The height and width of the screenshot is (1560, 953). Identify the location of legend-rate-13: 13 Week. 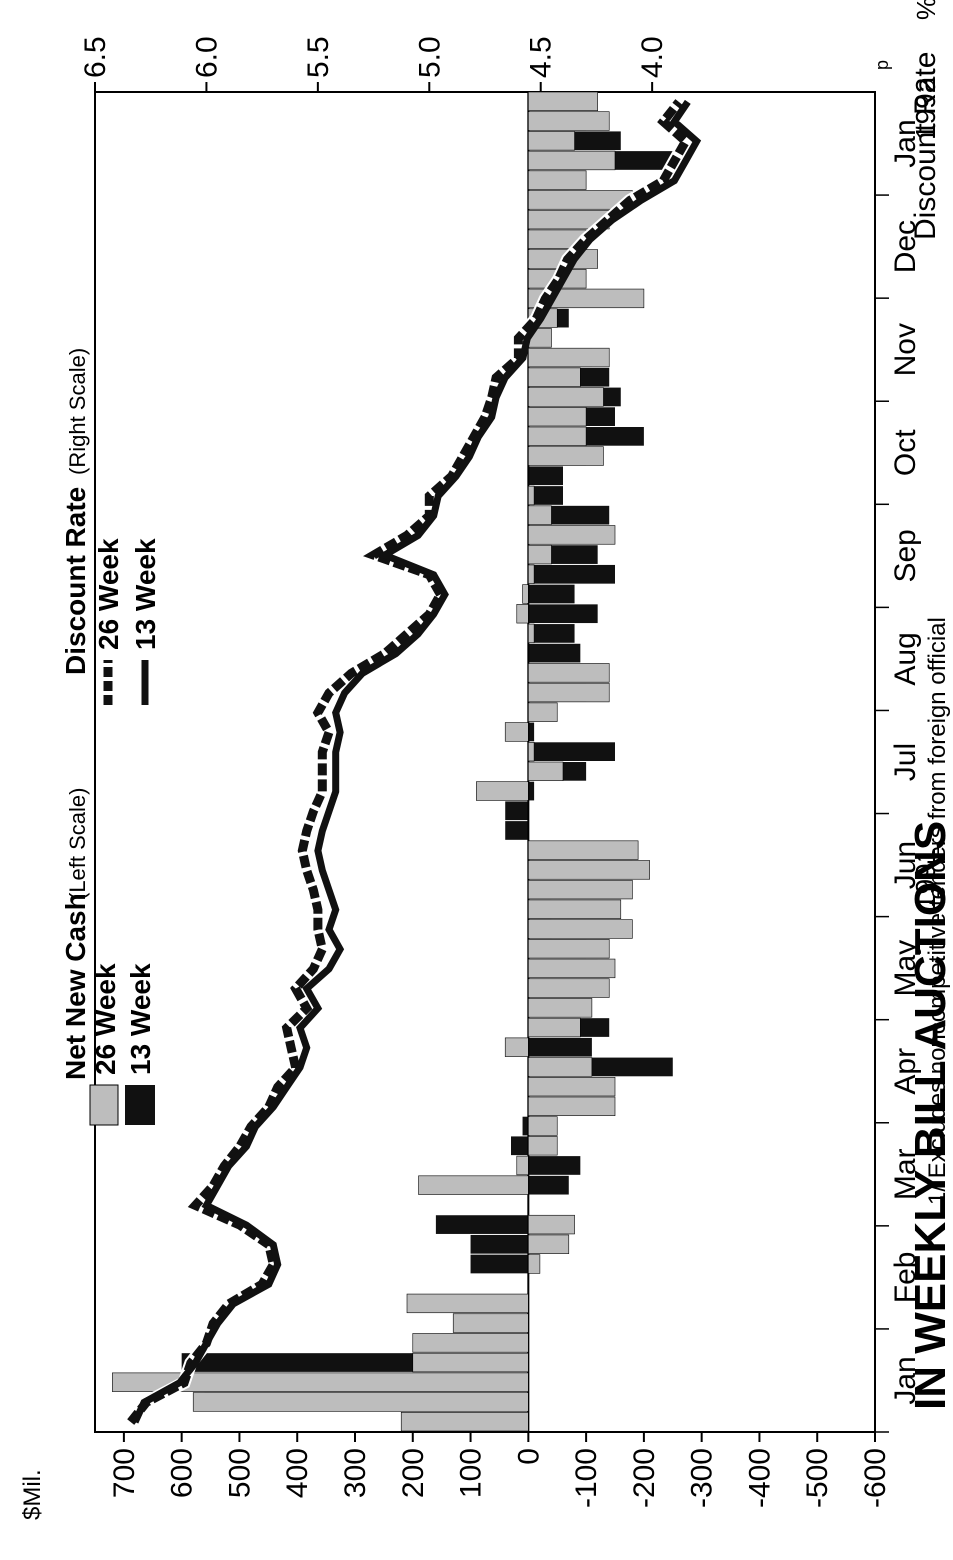
(145, 594).